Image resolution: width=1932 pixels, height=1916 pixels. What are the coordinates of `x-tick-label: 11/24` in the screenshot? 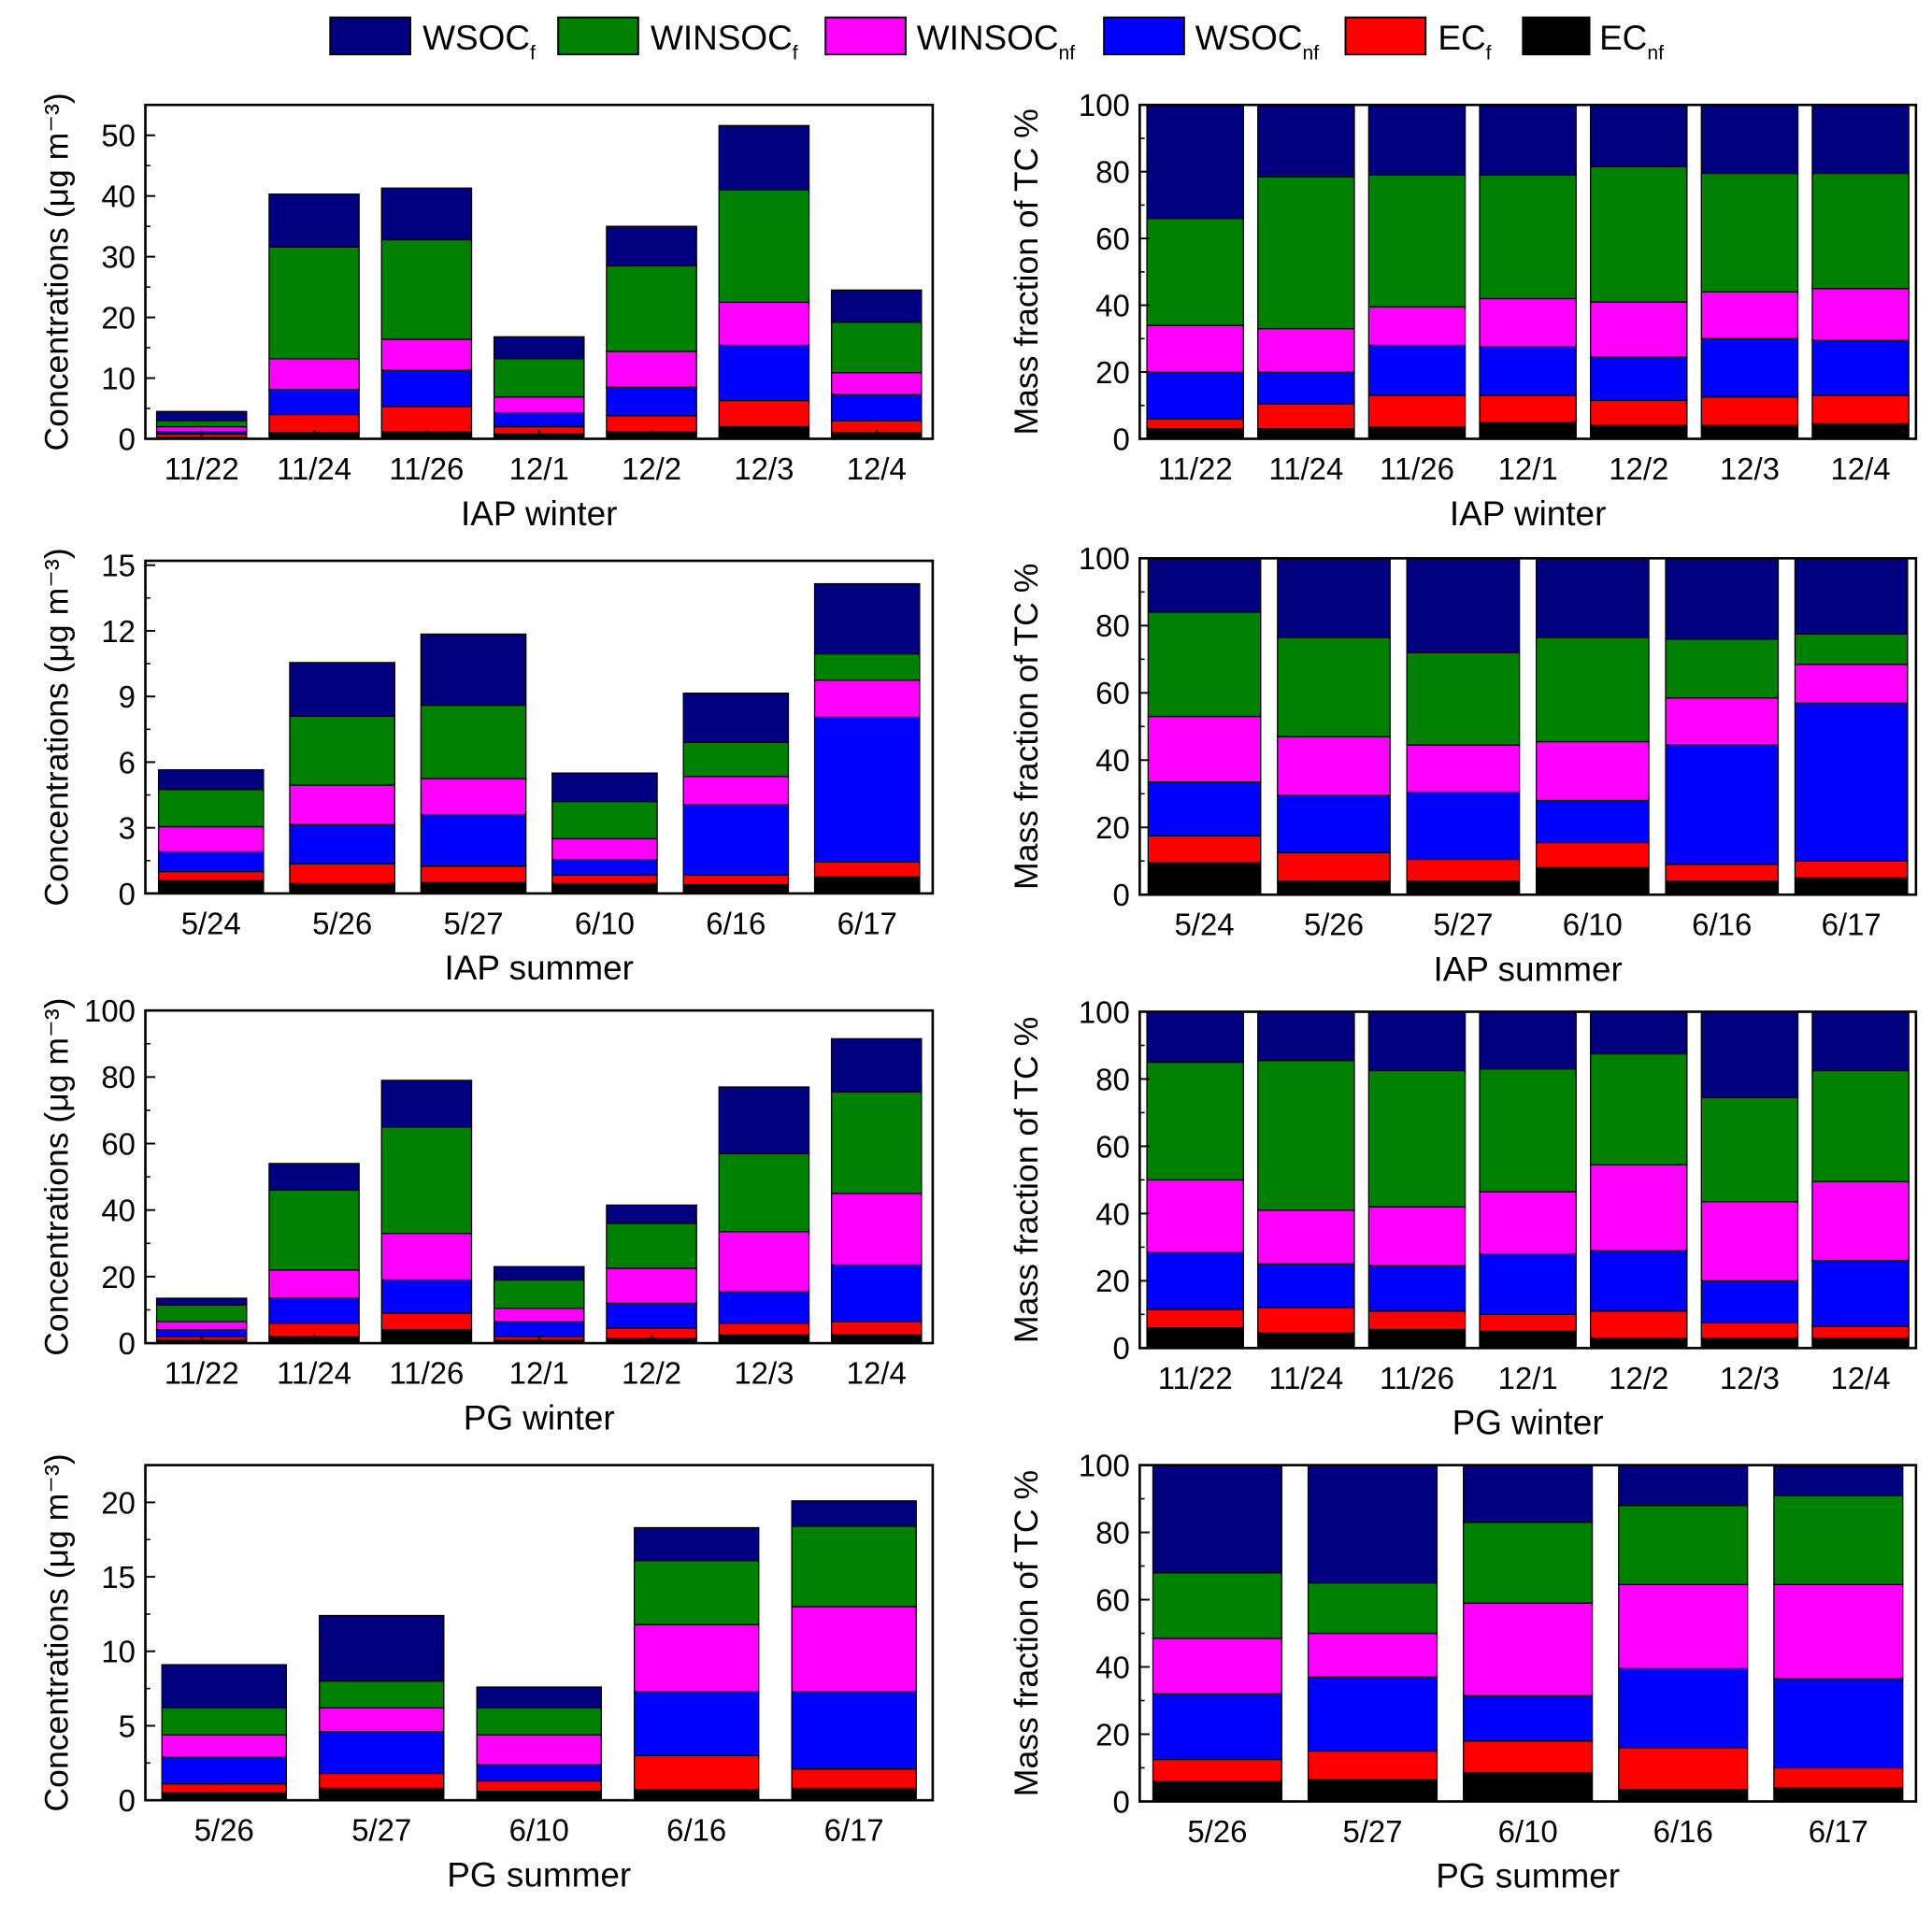 It's located at (314, 1374).